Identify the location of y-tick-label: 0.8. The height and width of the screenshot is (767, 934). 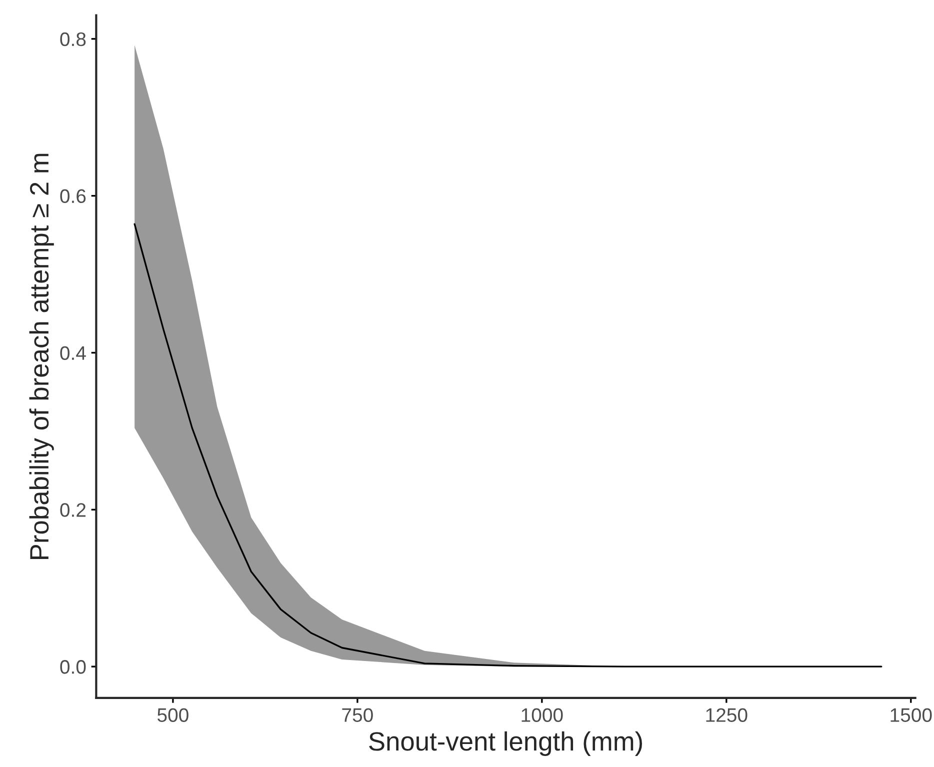
(73, 39).